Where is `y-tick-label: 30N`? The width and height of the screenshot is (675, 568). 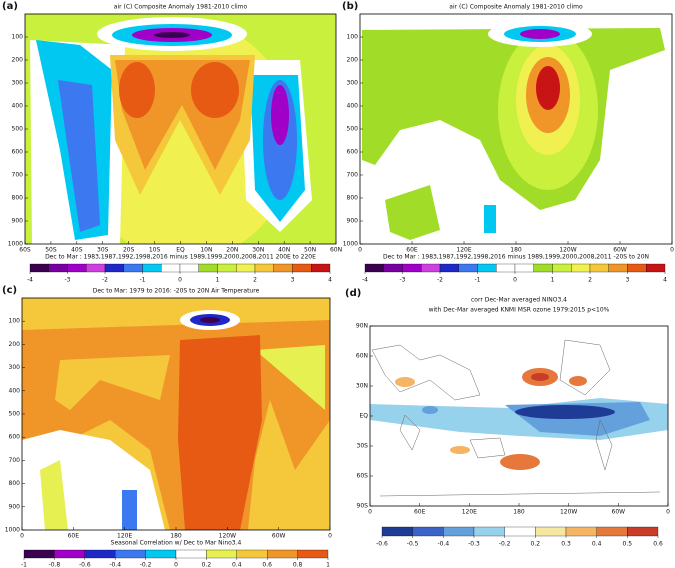 y-tick-label: 30N is located at coordinates (362, 386).